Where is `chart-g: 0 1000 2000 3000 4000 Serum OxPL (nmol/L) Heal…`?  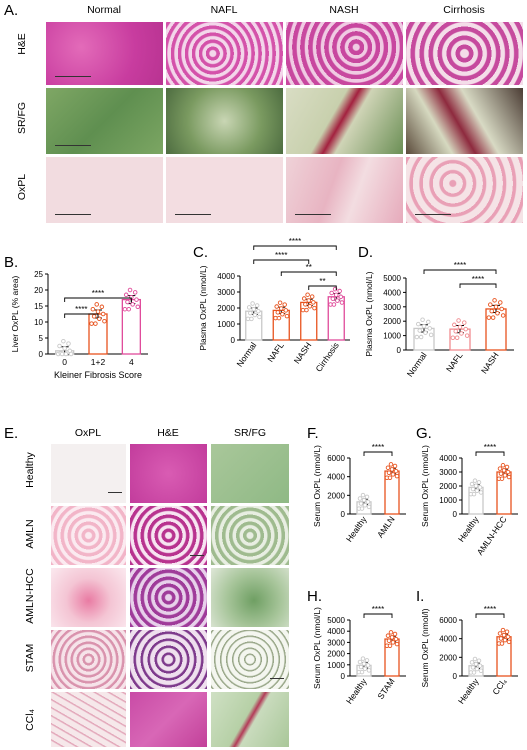 chart-g: 0 1000 2000 3000 4000 Serum OxPL (nmol/L) Heal… is located at coordinates (469, 500).